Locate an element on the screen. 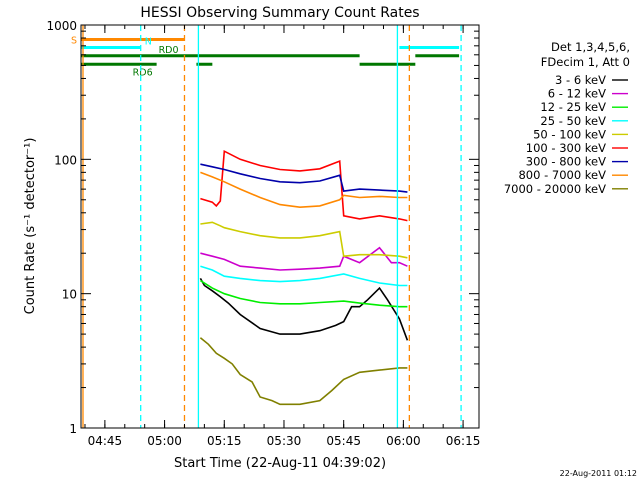  y-tick-label-10: 10 is located at coordinates (69, 295).